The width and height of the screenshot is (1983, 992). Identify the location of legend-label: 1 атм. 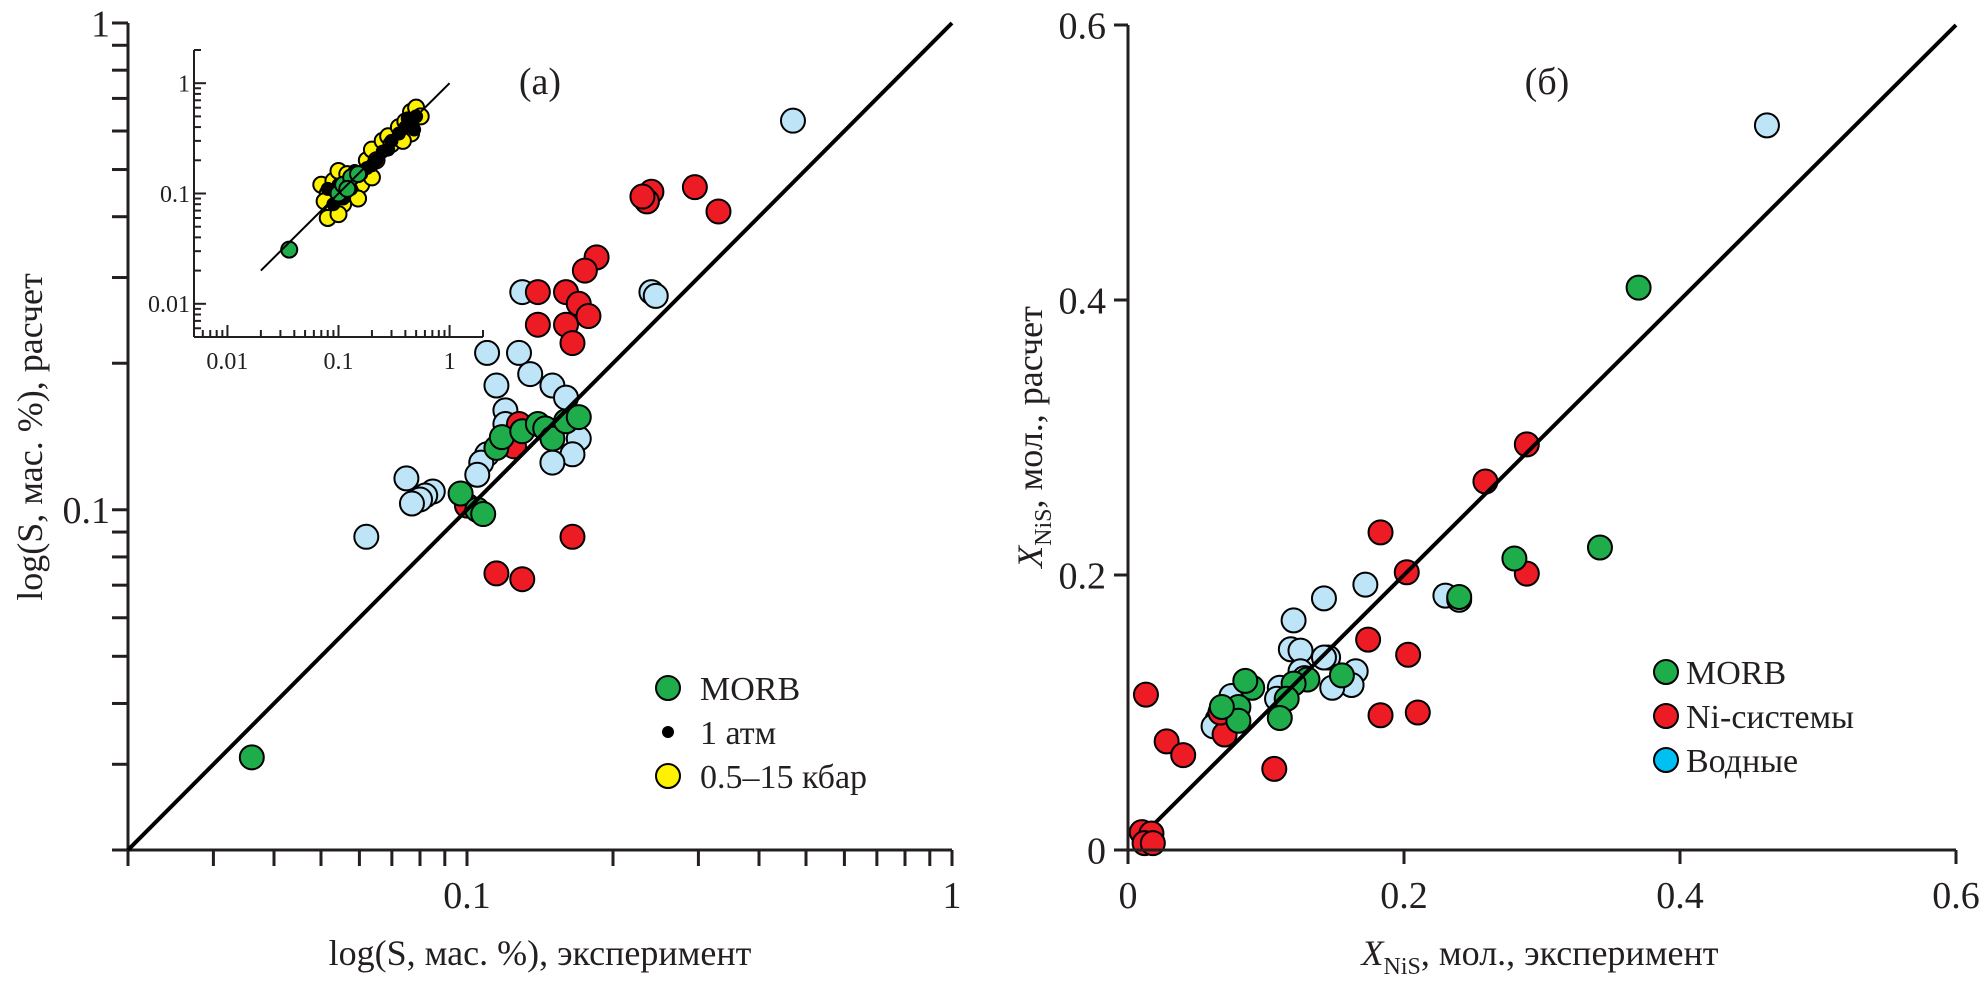
(738, 733).